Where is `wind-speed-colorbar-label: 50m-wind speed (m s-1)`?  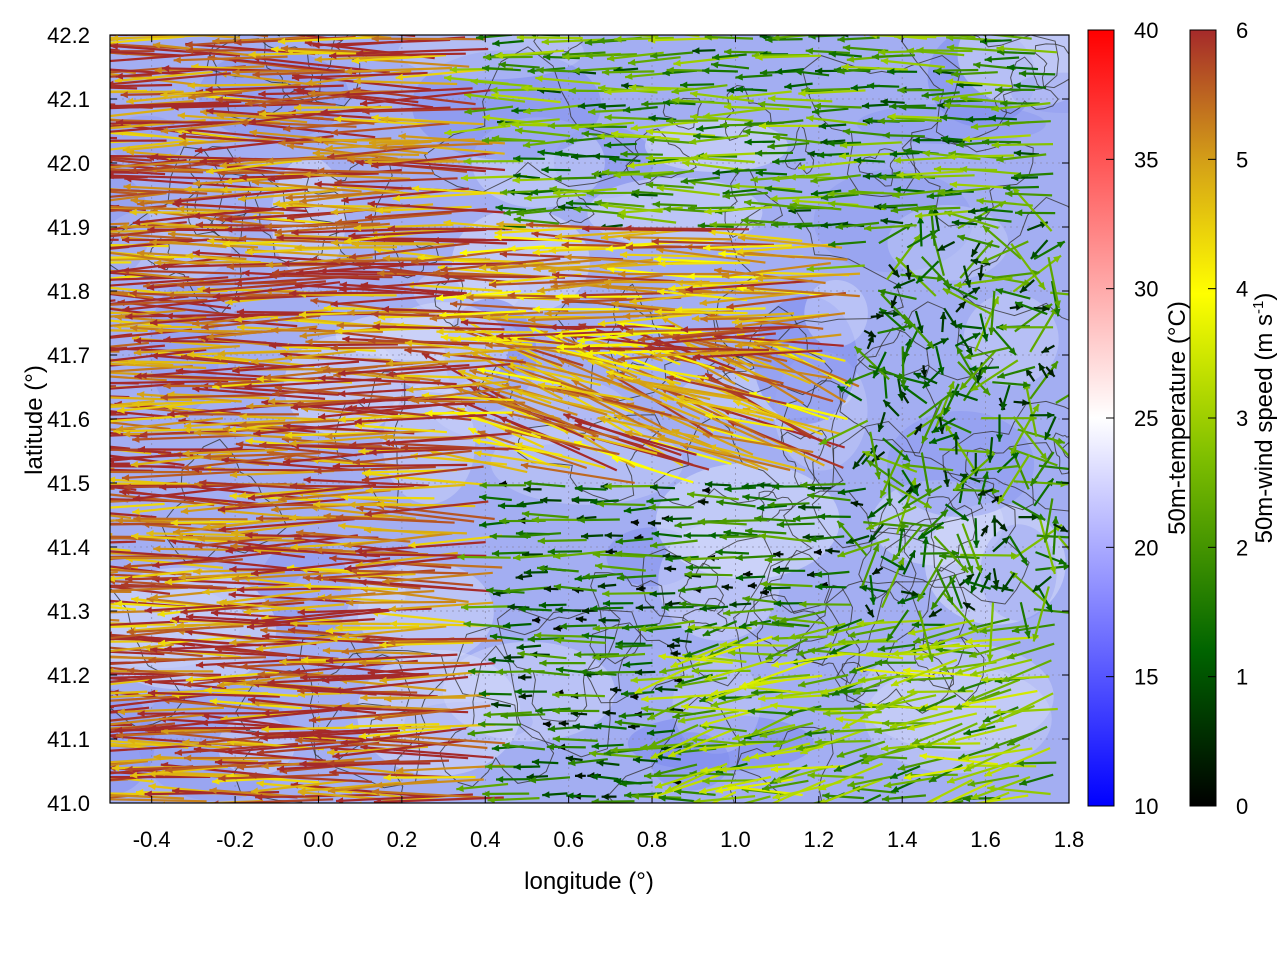
wind-speed-colorbar-label: 50m-wind speed (m s-1) is located at coordinates (1264, 418).